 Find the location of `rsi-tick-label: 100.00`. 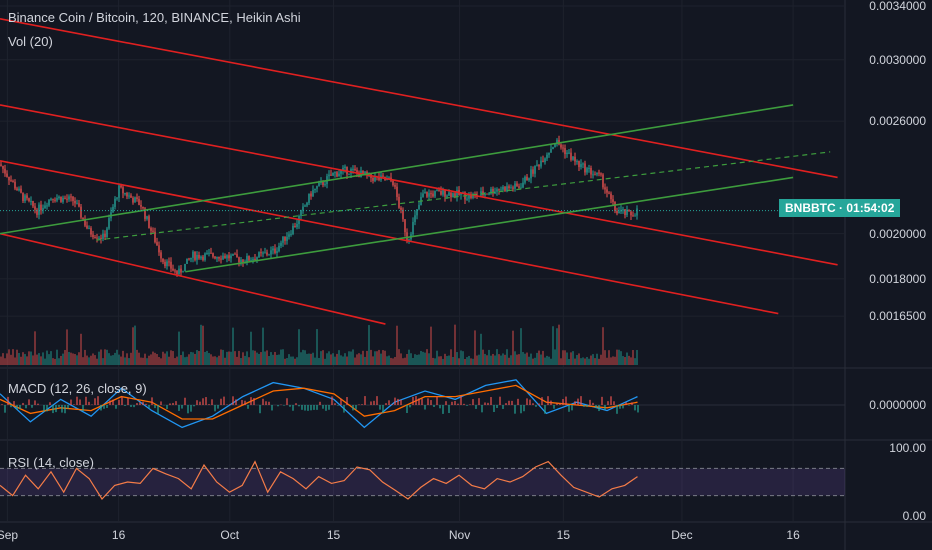

rsi-tick-label: 100.00 is located at coordinates (907, 448).